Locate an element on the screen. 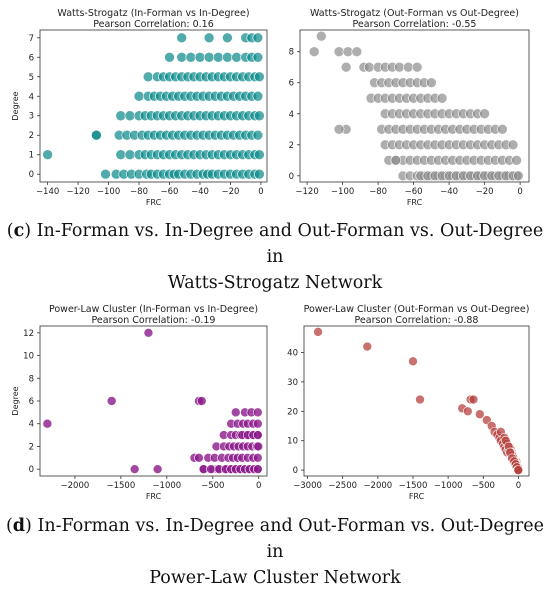 The height and width of the screenshot is (591, 550). chart-subtitle: Pearson Correlation: -0.19 is located at coordinates (154, 320).